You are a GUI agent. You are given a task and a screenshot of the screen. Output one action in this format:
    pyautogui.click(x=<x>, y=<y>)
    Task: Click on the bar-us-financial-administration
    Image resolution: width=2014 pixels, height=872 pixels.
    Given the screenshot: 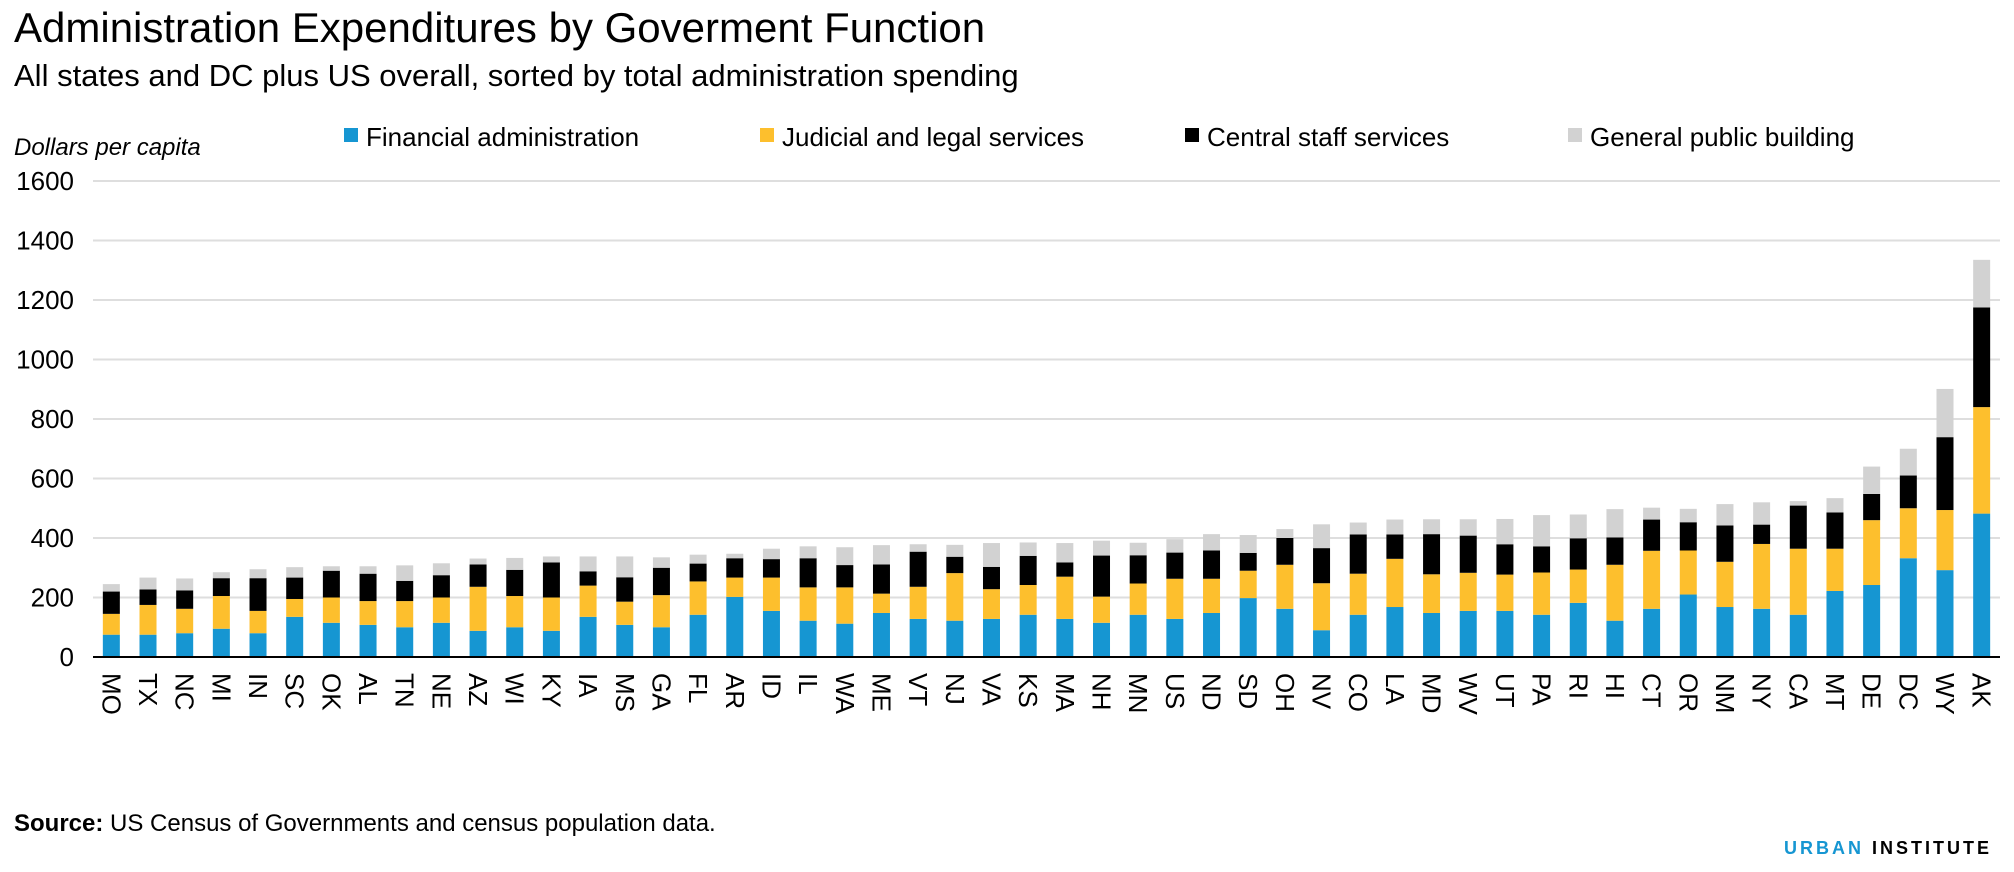 What is the action you would take?
    pyautogui.click(x=1175, y=637)
    